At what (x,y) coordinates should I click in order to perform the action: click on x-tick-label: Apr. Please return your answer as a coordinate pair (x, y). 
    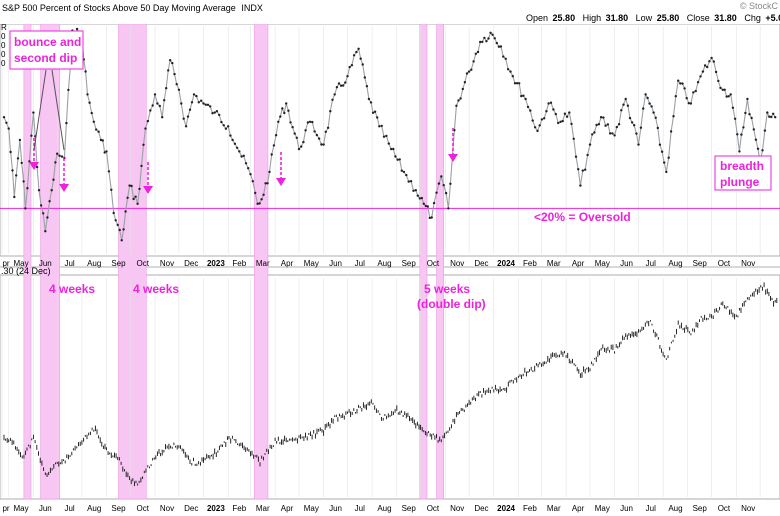
    Looking at the image, I should click on (287, 508).